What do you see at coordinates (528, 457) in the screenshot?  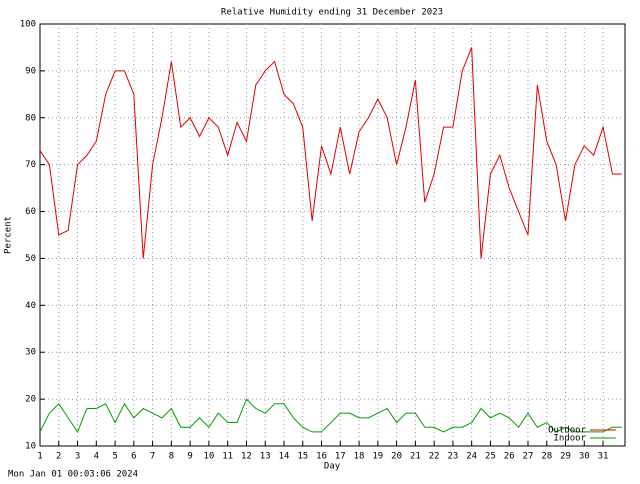 I see `x-tick-label: 27` at bounding box center [528, 457].